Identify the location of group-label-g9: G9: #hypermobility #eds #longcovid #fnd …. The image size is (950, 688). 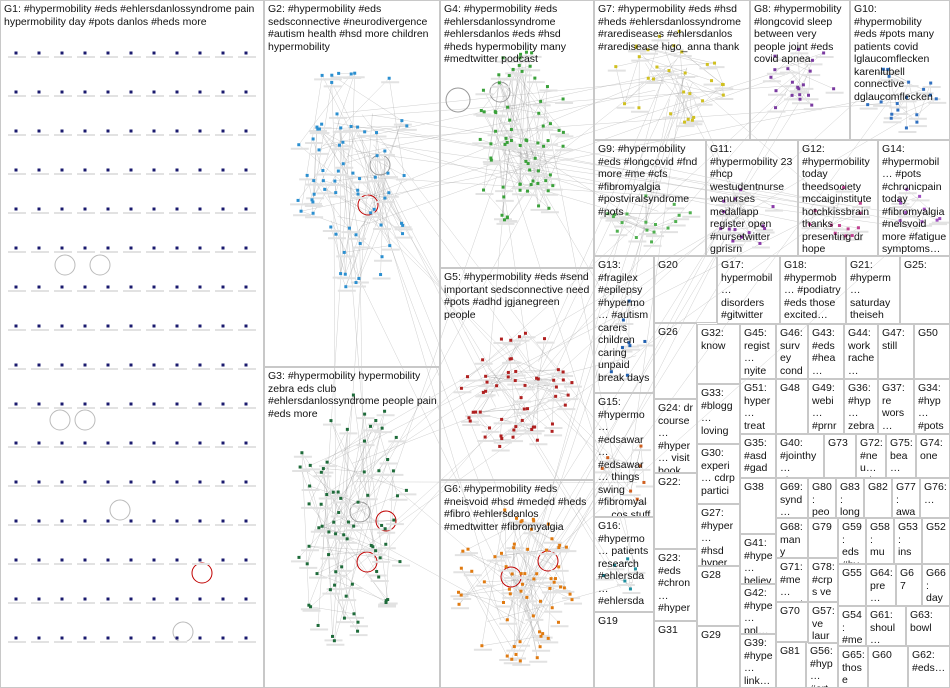
(648, 180).